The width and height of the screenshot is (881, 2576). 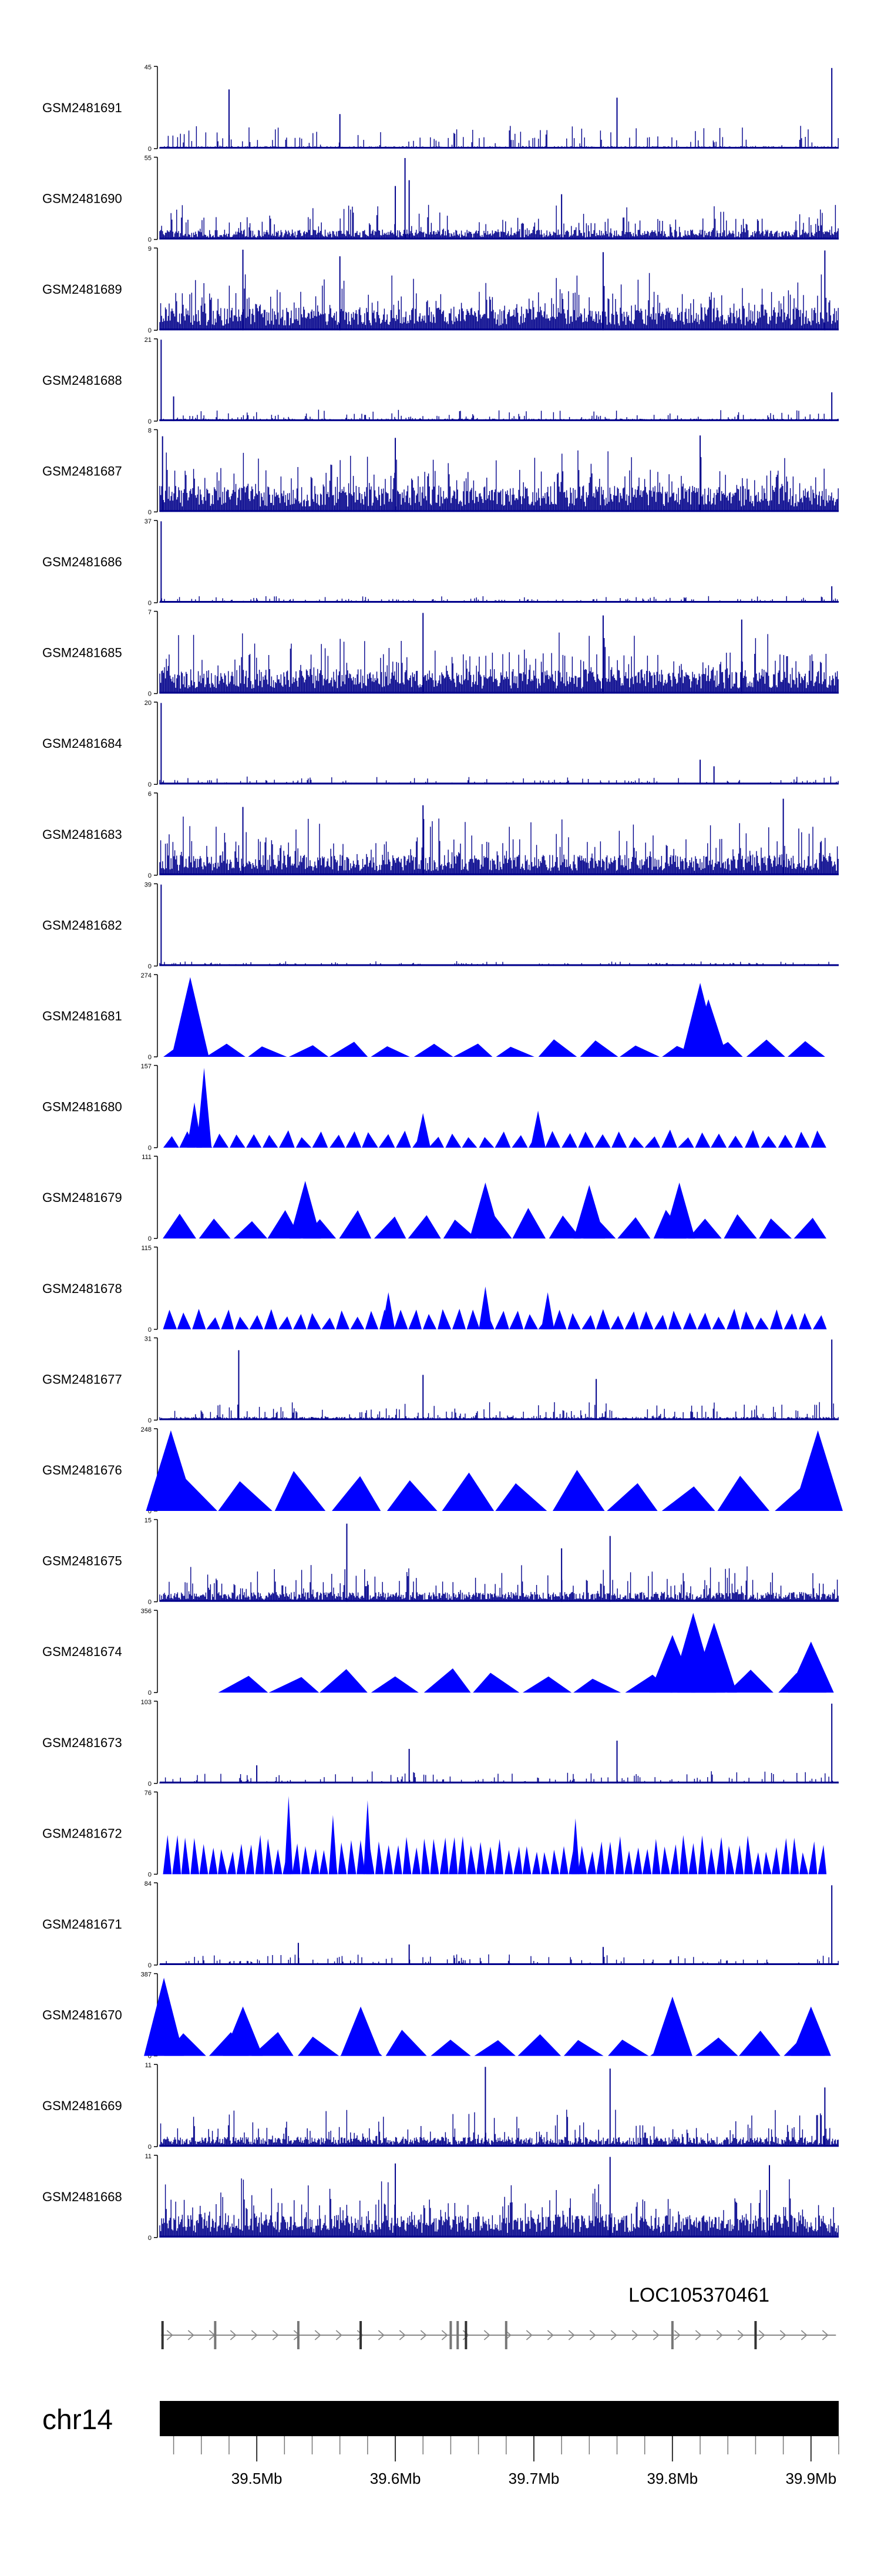 What do you see at coordinates (438, 1652) in the screenshot?
I see `track-GSM2481674: GSM2481674 356 0` at bounding box center [438, 1652].